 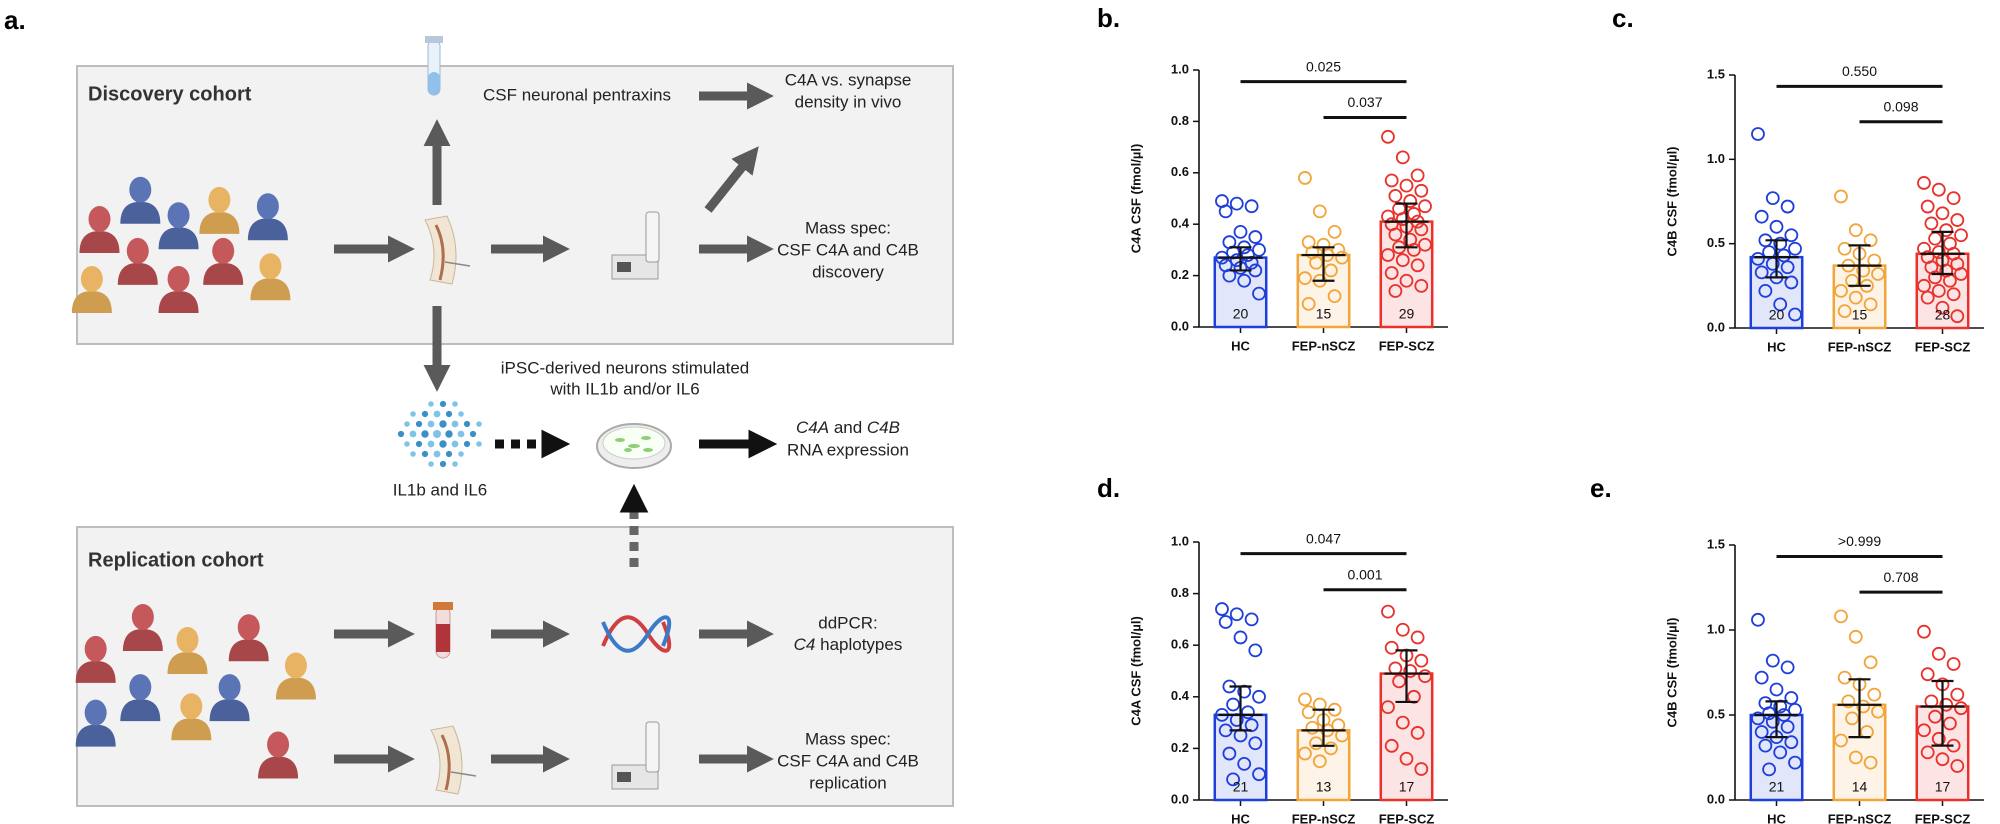 I want to click on spine-icon, so click(x=453, y=760).